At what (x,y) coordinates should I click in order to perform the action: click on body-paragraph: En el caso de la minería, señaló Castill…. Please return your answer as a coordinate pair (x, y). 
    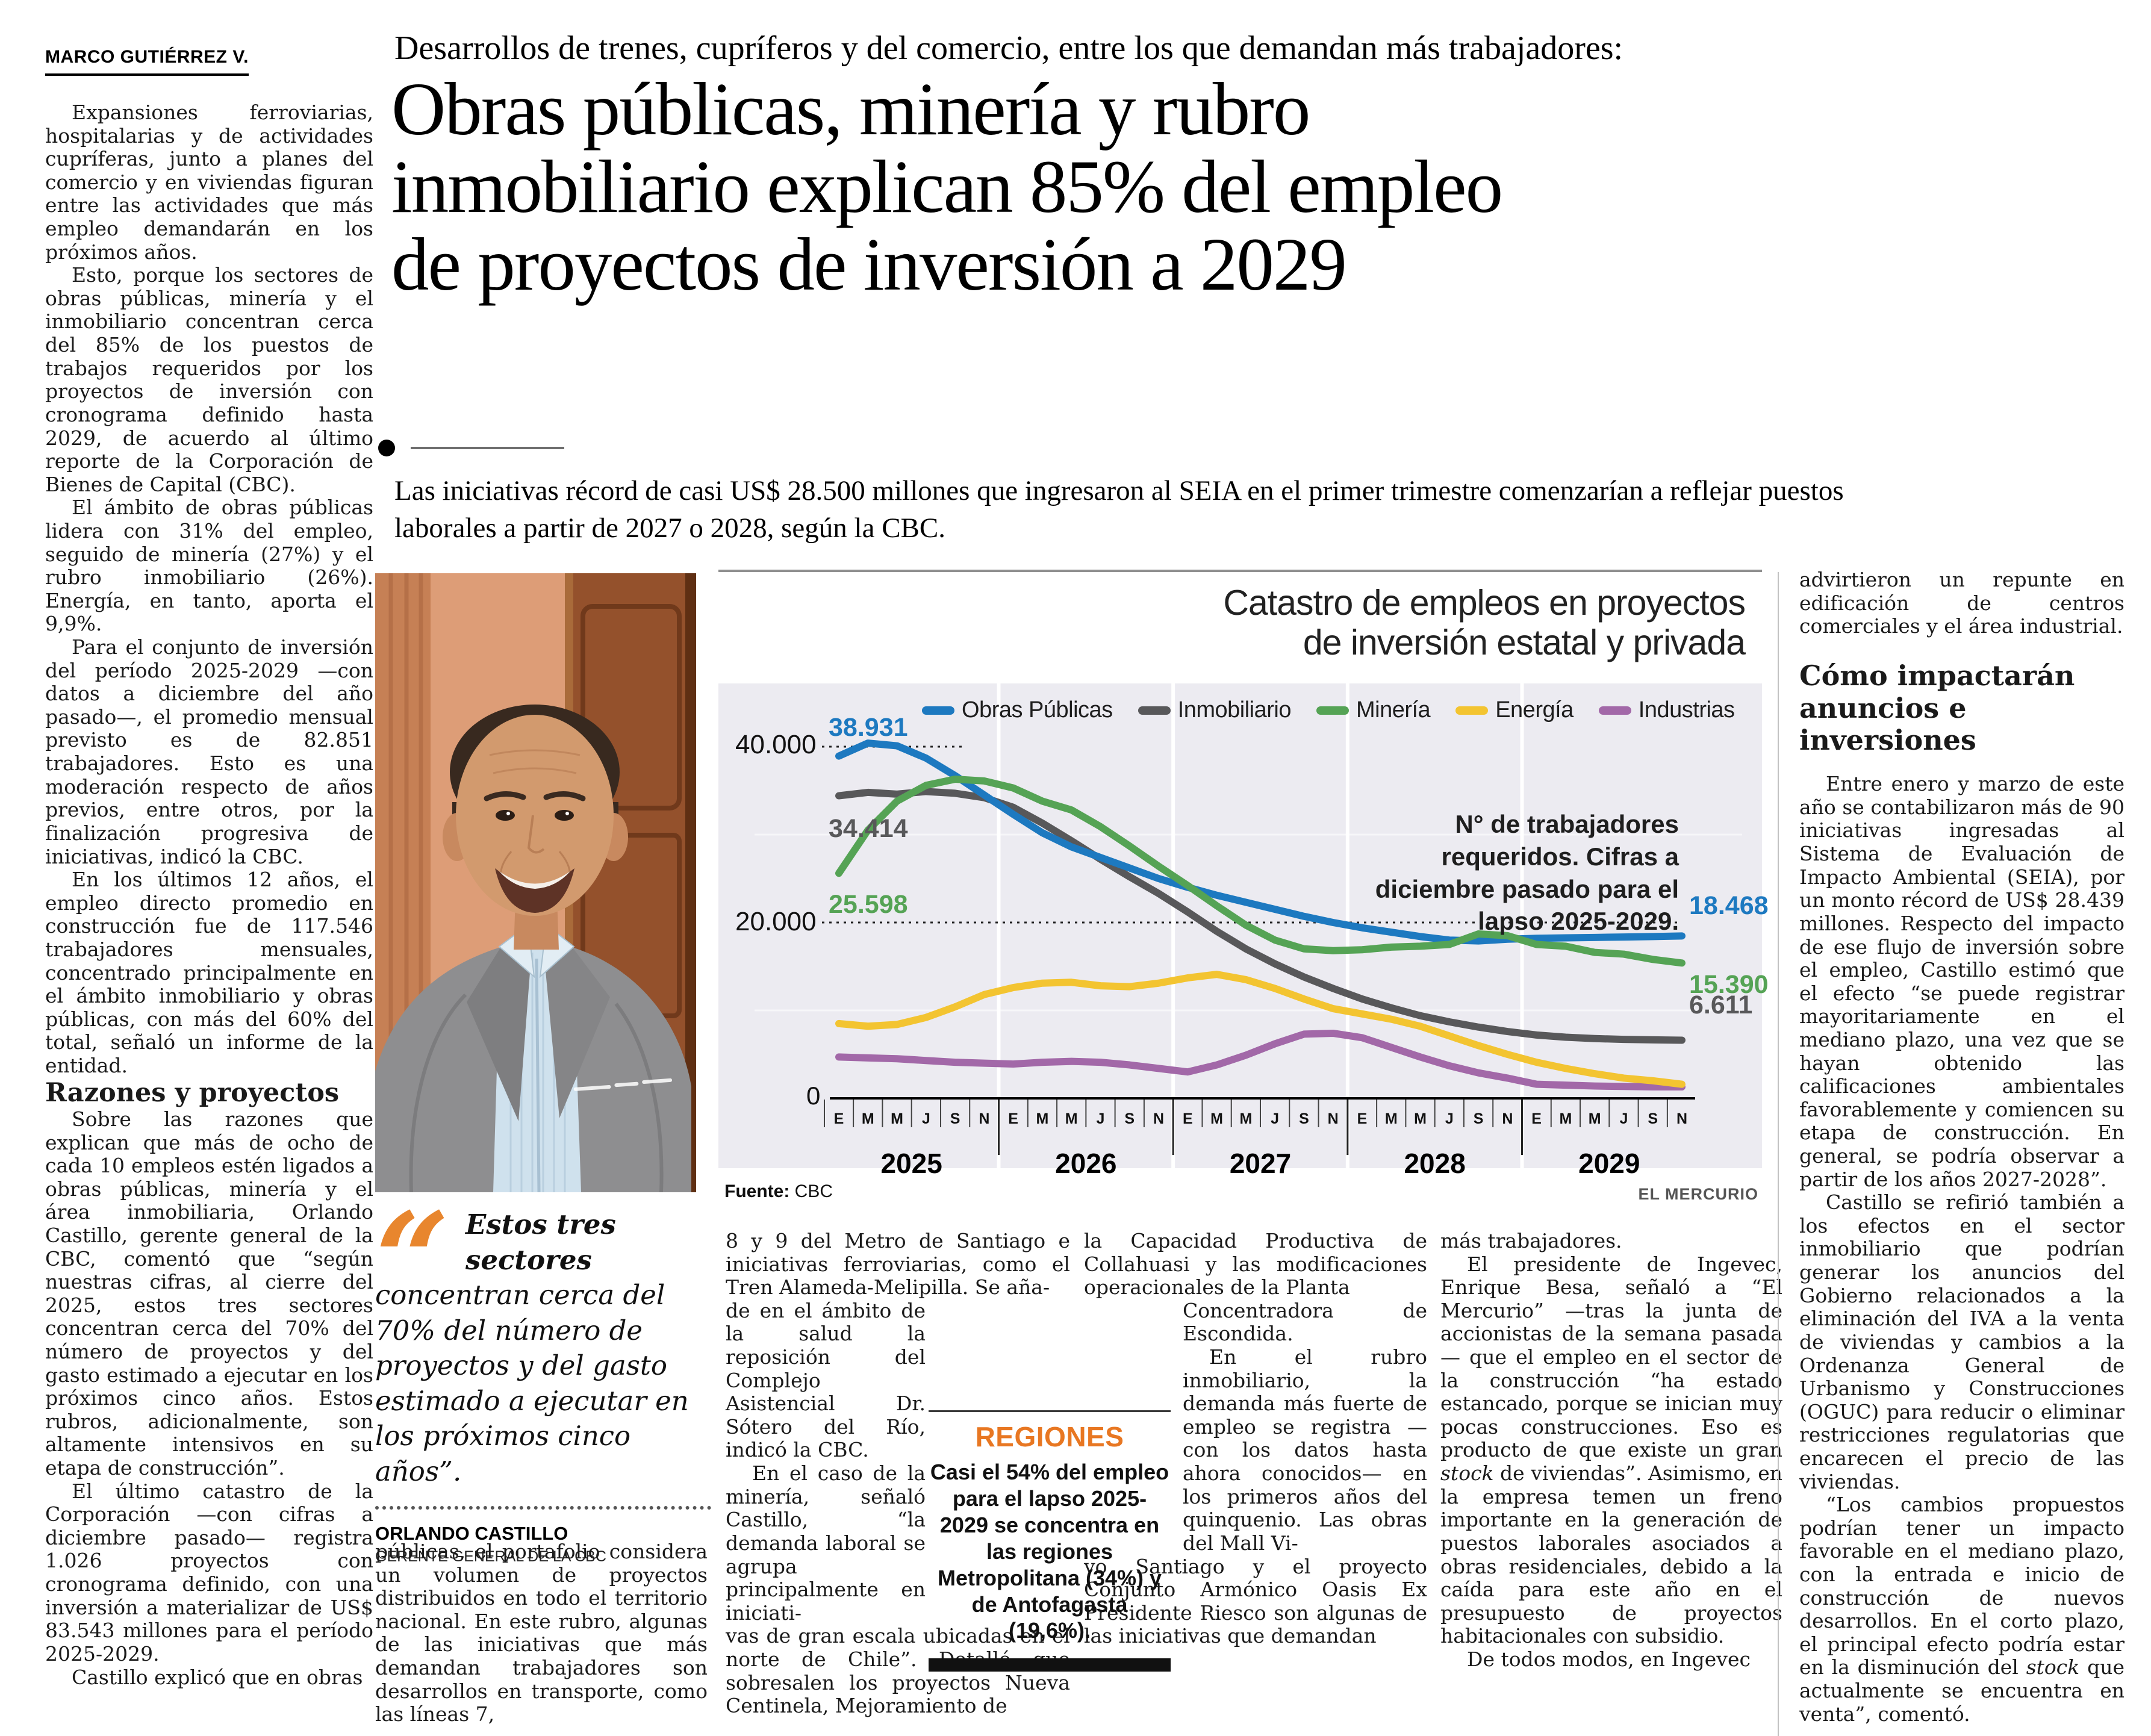
    Looking at the image, I should click on (826, 1543).